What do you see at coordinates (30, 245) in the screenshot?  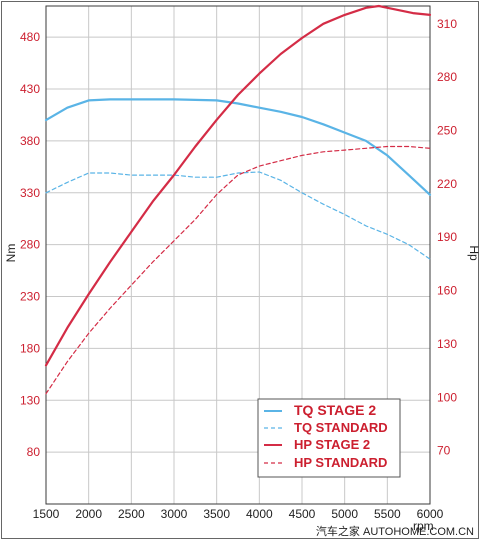 I see `y-tick-label-left: 280` at bounding box center [30, 245].